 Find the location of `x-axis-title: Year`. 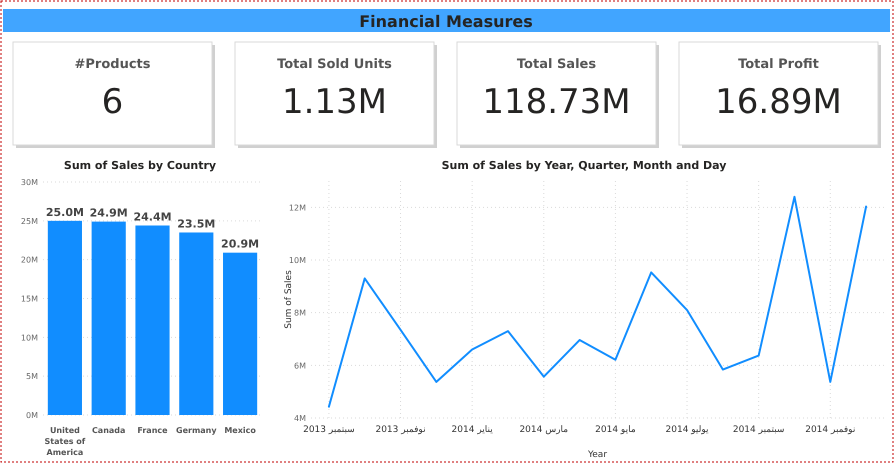

x-axis-title: Year is located at coordinates (597, 455).